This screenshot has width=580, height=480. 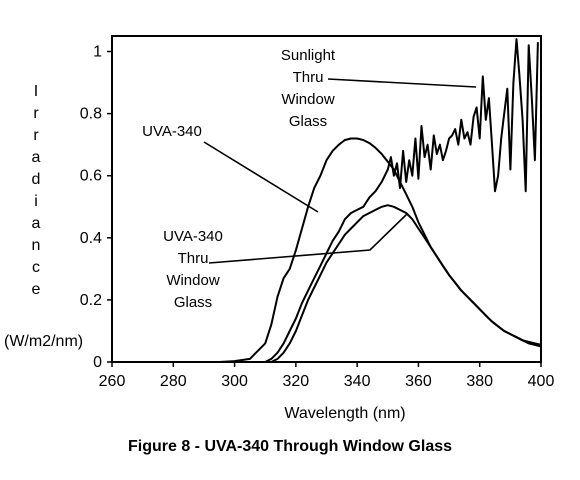 I want to click on x-tick-label: 380, so click(x=479, y=381).